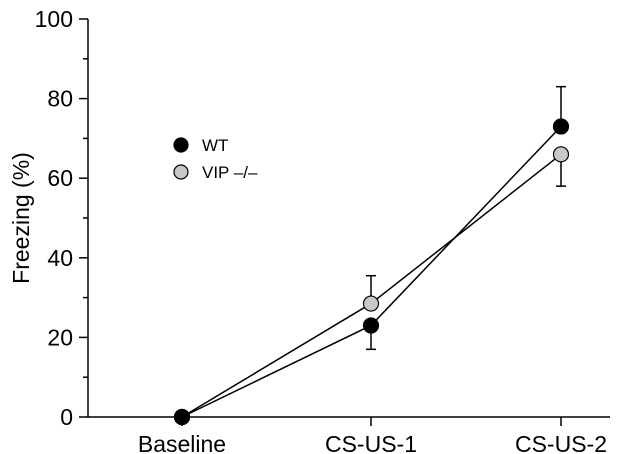 This screenshot has height=454, width=643. What do you see at coordinates (61, 218) in the screenshot?
I see `y-ticks: 0 20 40 60 80 100` at bounding box center [61, 218].